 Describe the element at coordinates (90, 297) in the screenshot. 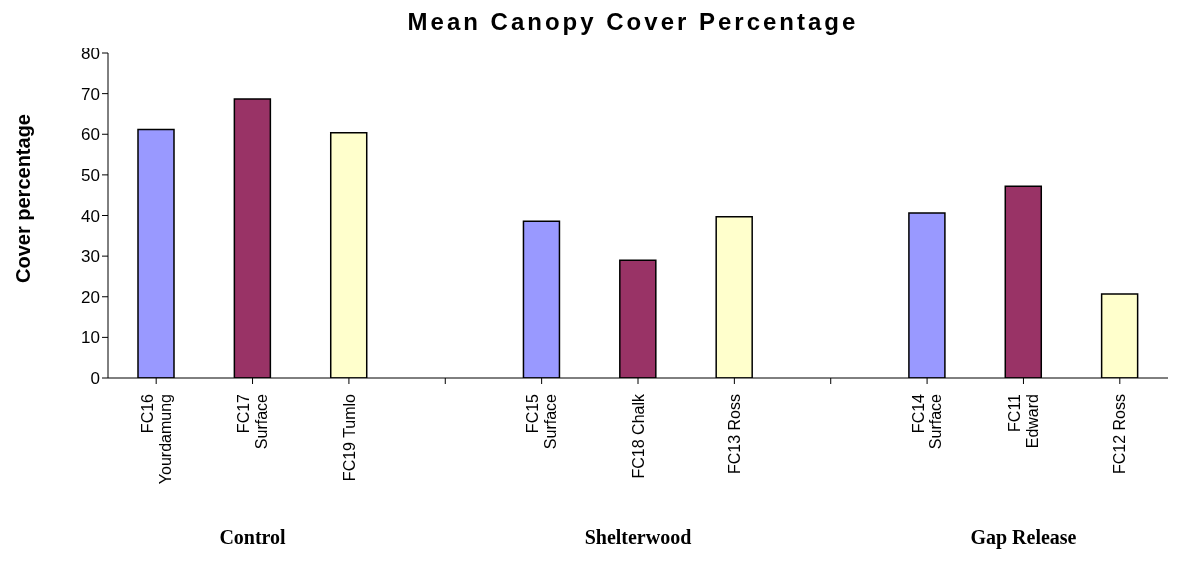

I see `y-tick-label: 20` at that location.